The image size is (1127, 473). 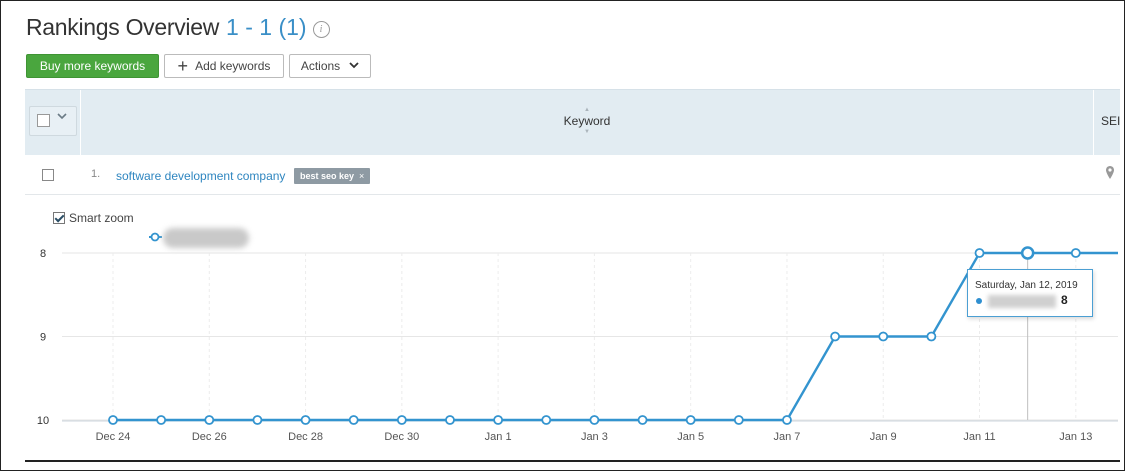 I want to click on bottom-border, so click(x=572, y=461).